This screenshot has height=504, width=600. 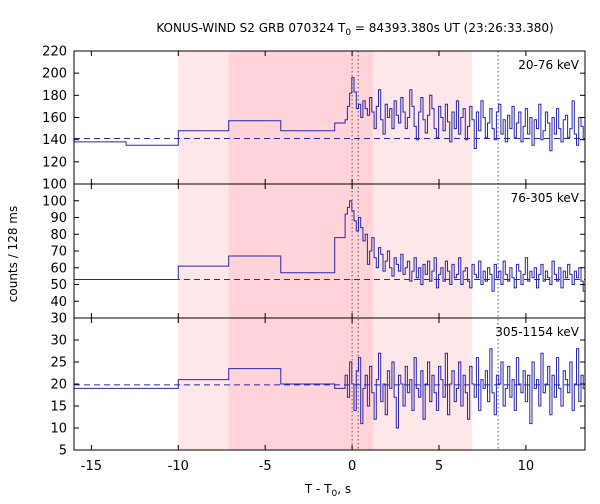 What do you see at coordinates (58, 218) in the screenshot?
I see `panel-2-y-tick-label: 90` at bounding box center [58, 218].